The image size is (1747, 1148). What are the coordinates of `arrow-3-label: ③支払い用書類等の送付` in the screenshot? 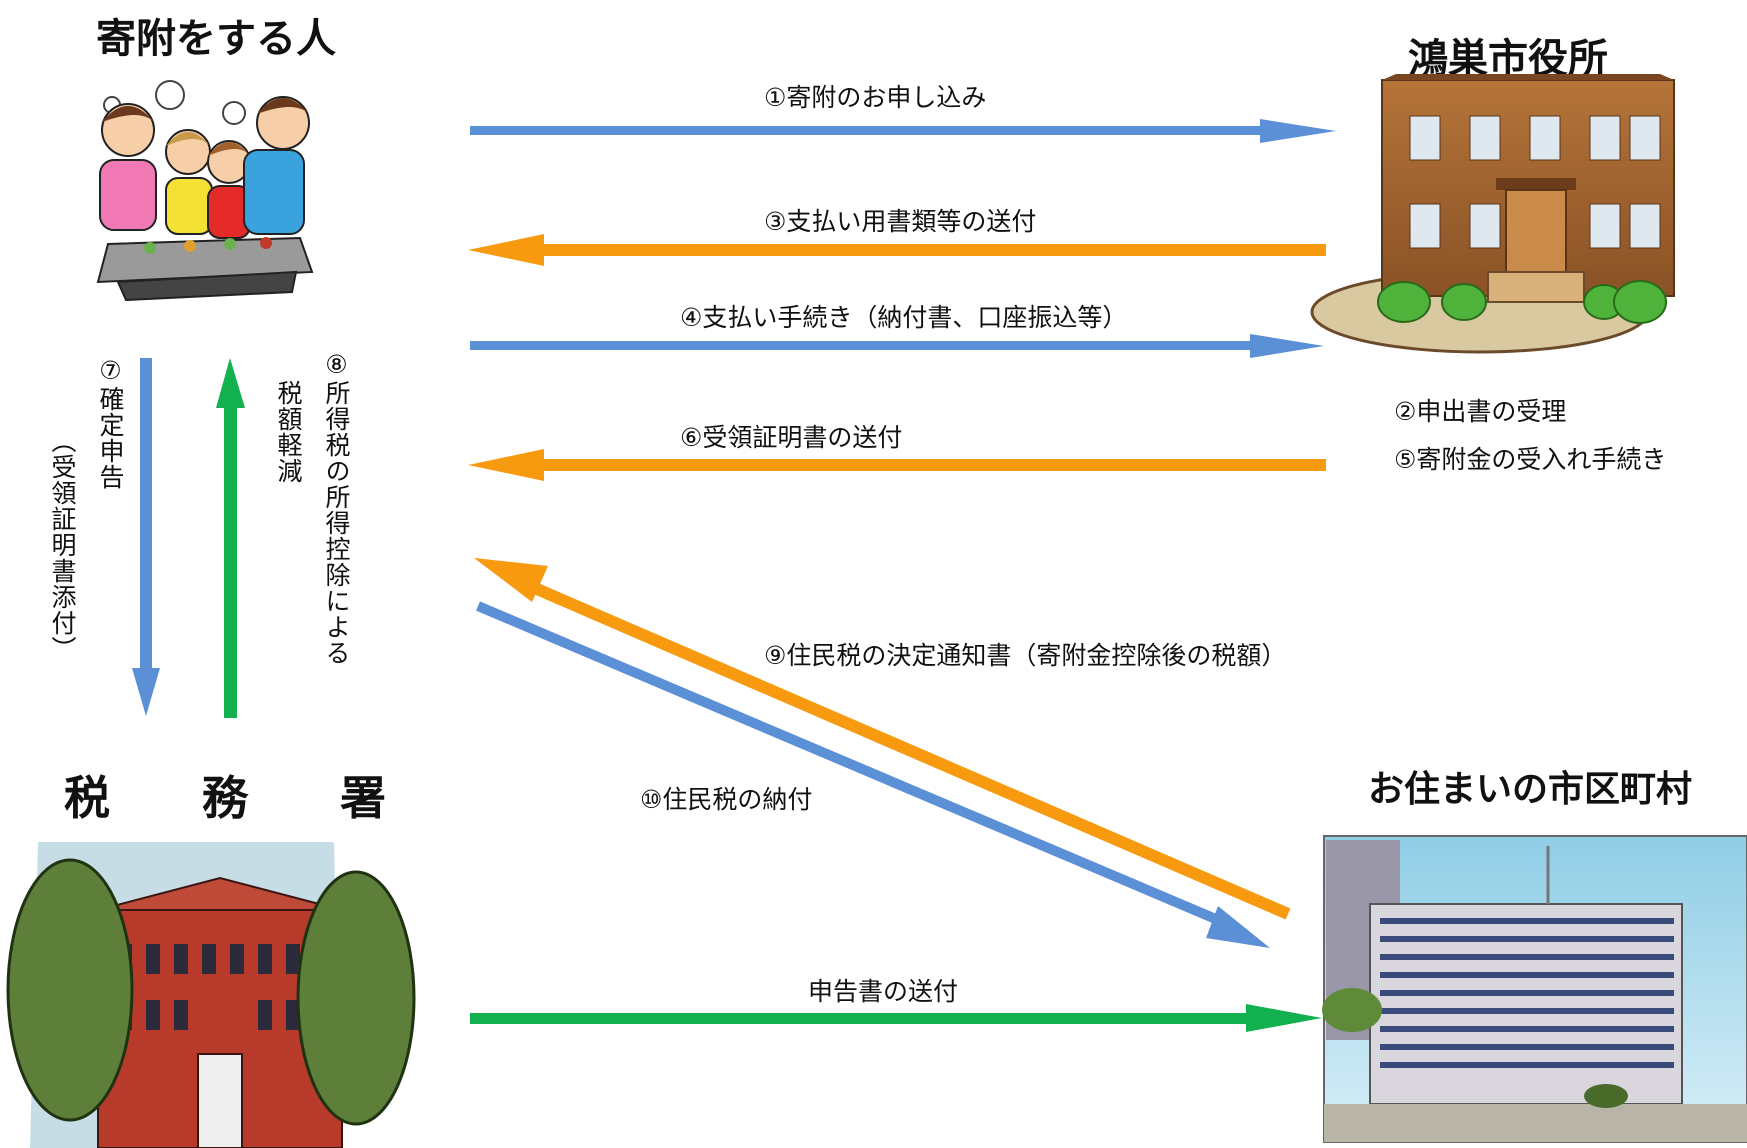 It's located at (900, 221).